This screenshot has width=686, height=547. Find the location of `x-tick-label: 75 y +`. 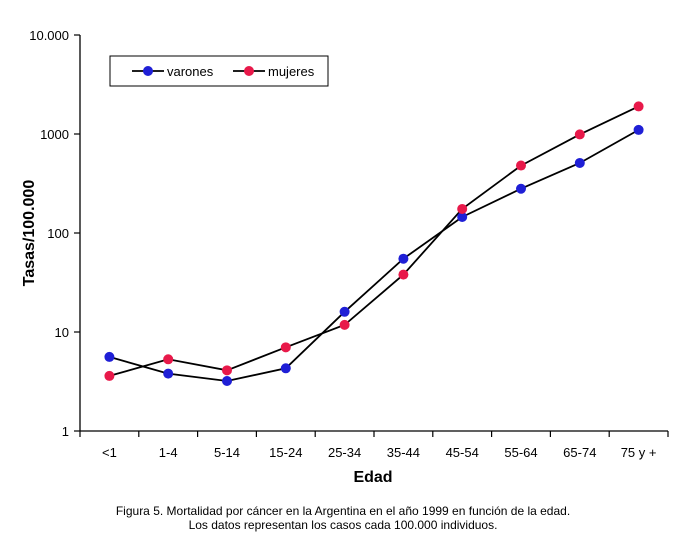

x-tick-label: 75 y + is located at coordinates (639, 452).